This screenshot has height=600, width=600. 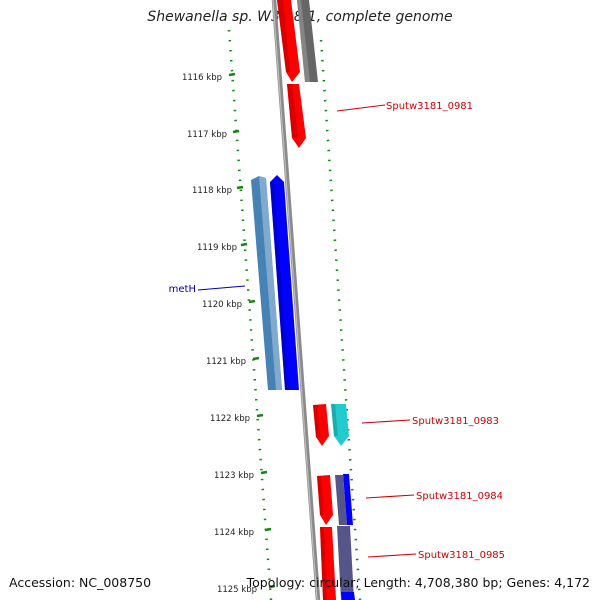 What do you see at coordinates (292, 111) in the screenshot?
I see `gene-feature-sputw3181-0981-shade` at bounding box center [292, 111].